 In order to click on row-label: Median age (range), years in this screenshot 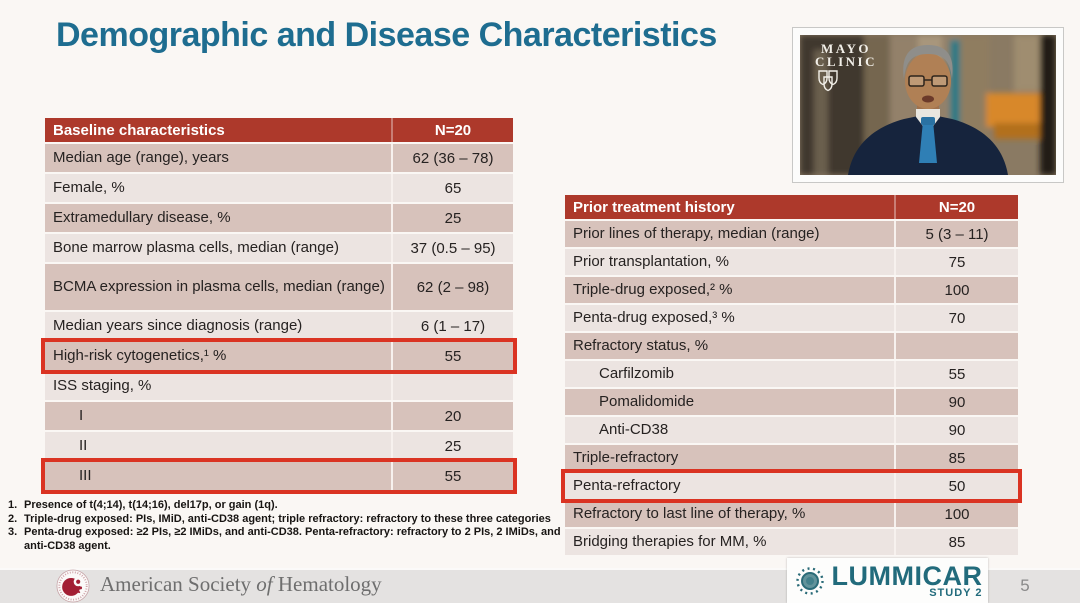, I will do `click(141, 158)`.